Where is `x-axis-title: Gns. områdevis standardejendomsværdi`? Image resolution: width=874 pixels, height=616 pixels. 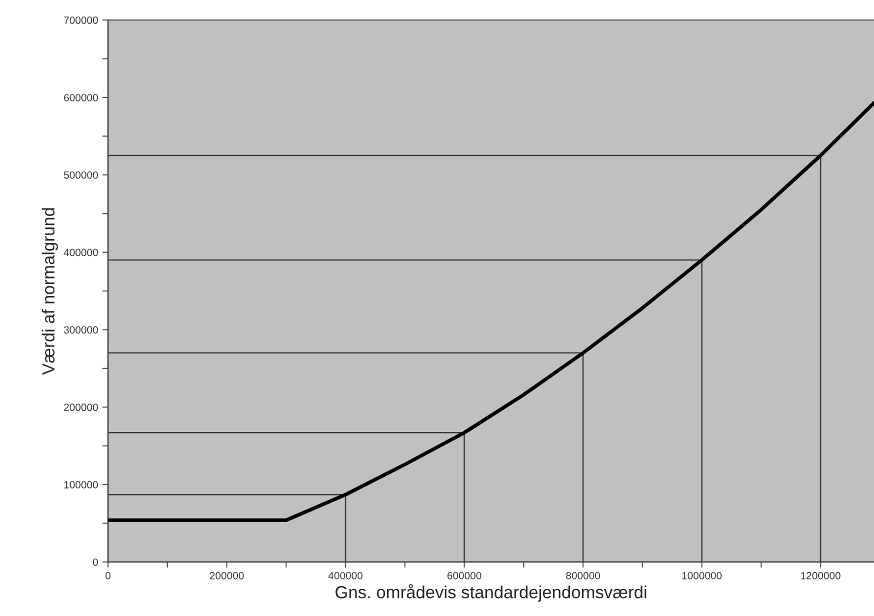
x-axis-title: Gns. områdevis standardejendomsværdi is located at coordinates (491, 593).